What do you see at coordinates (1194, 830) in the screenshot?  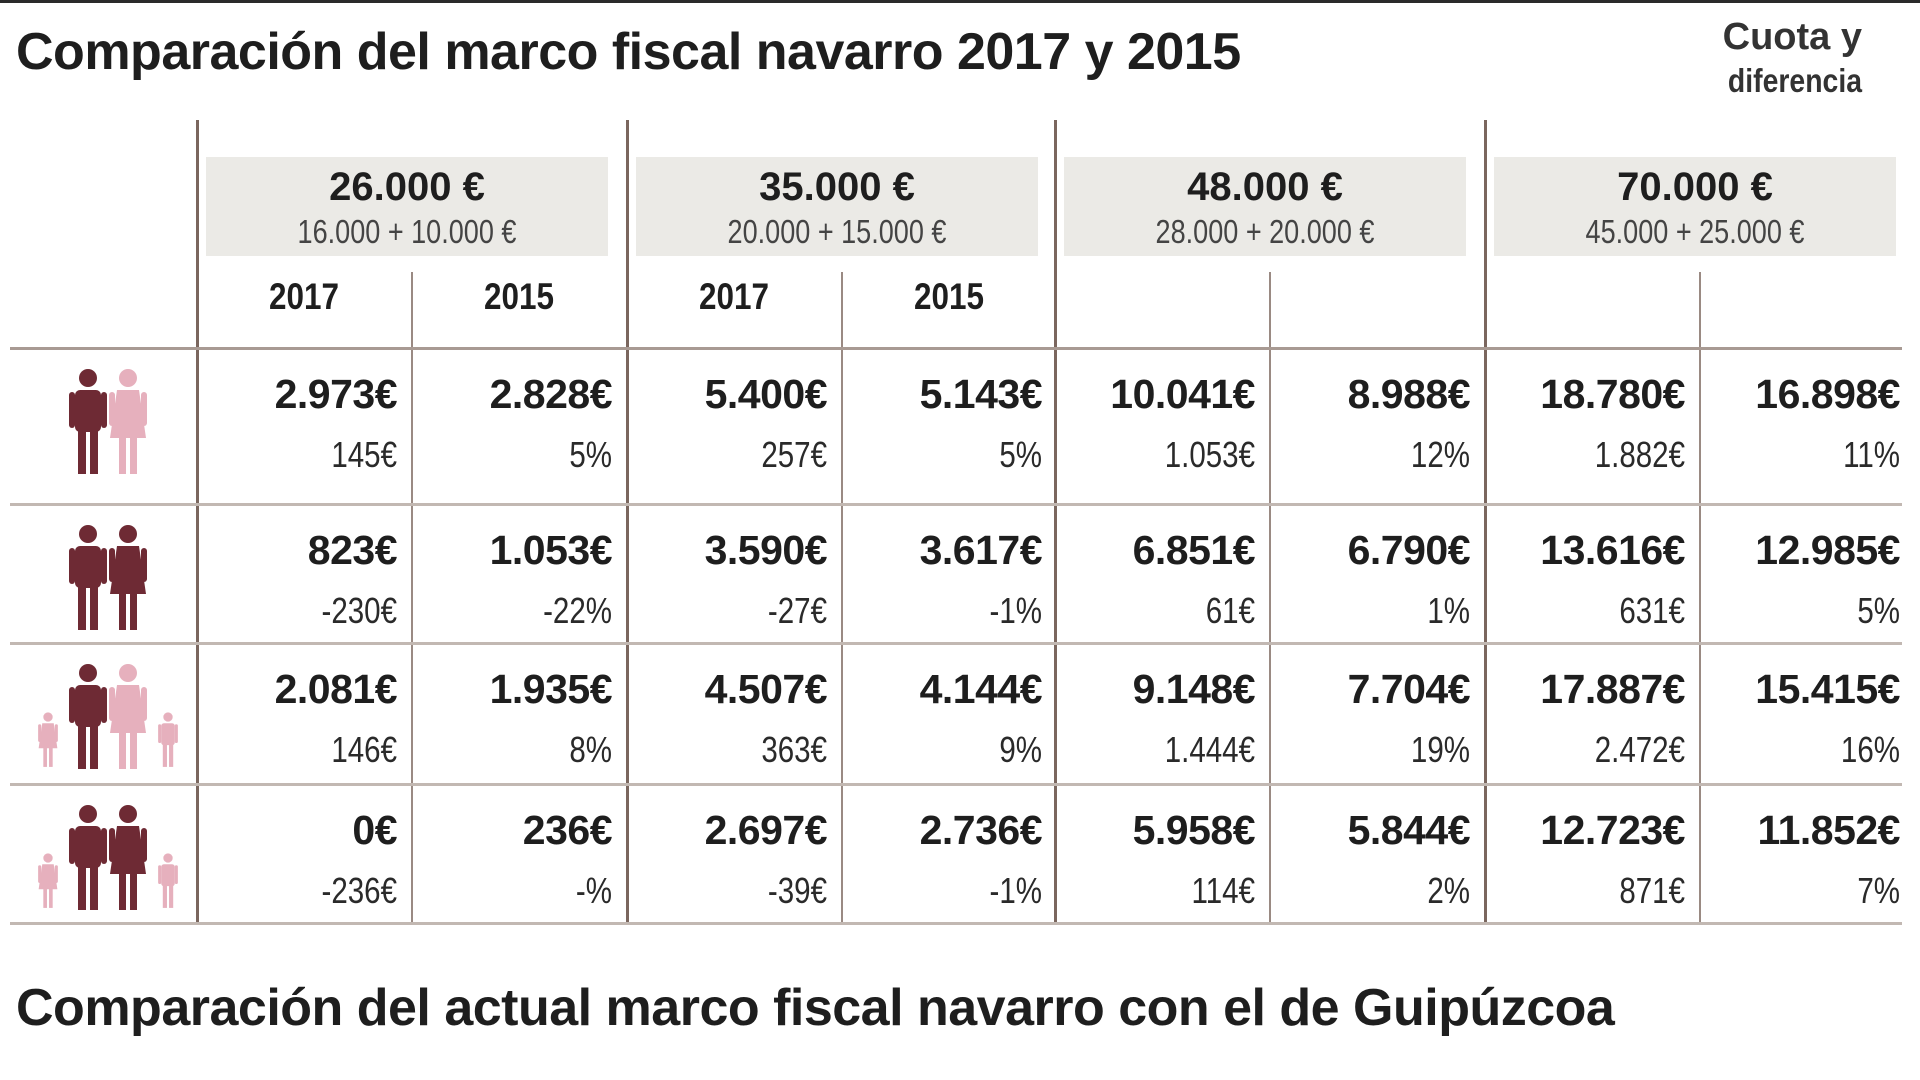 I see `tax-amount: 5.958€` at bounding box center [1194, 830].